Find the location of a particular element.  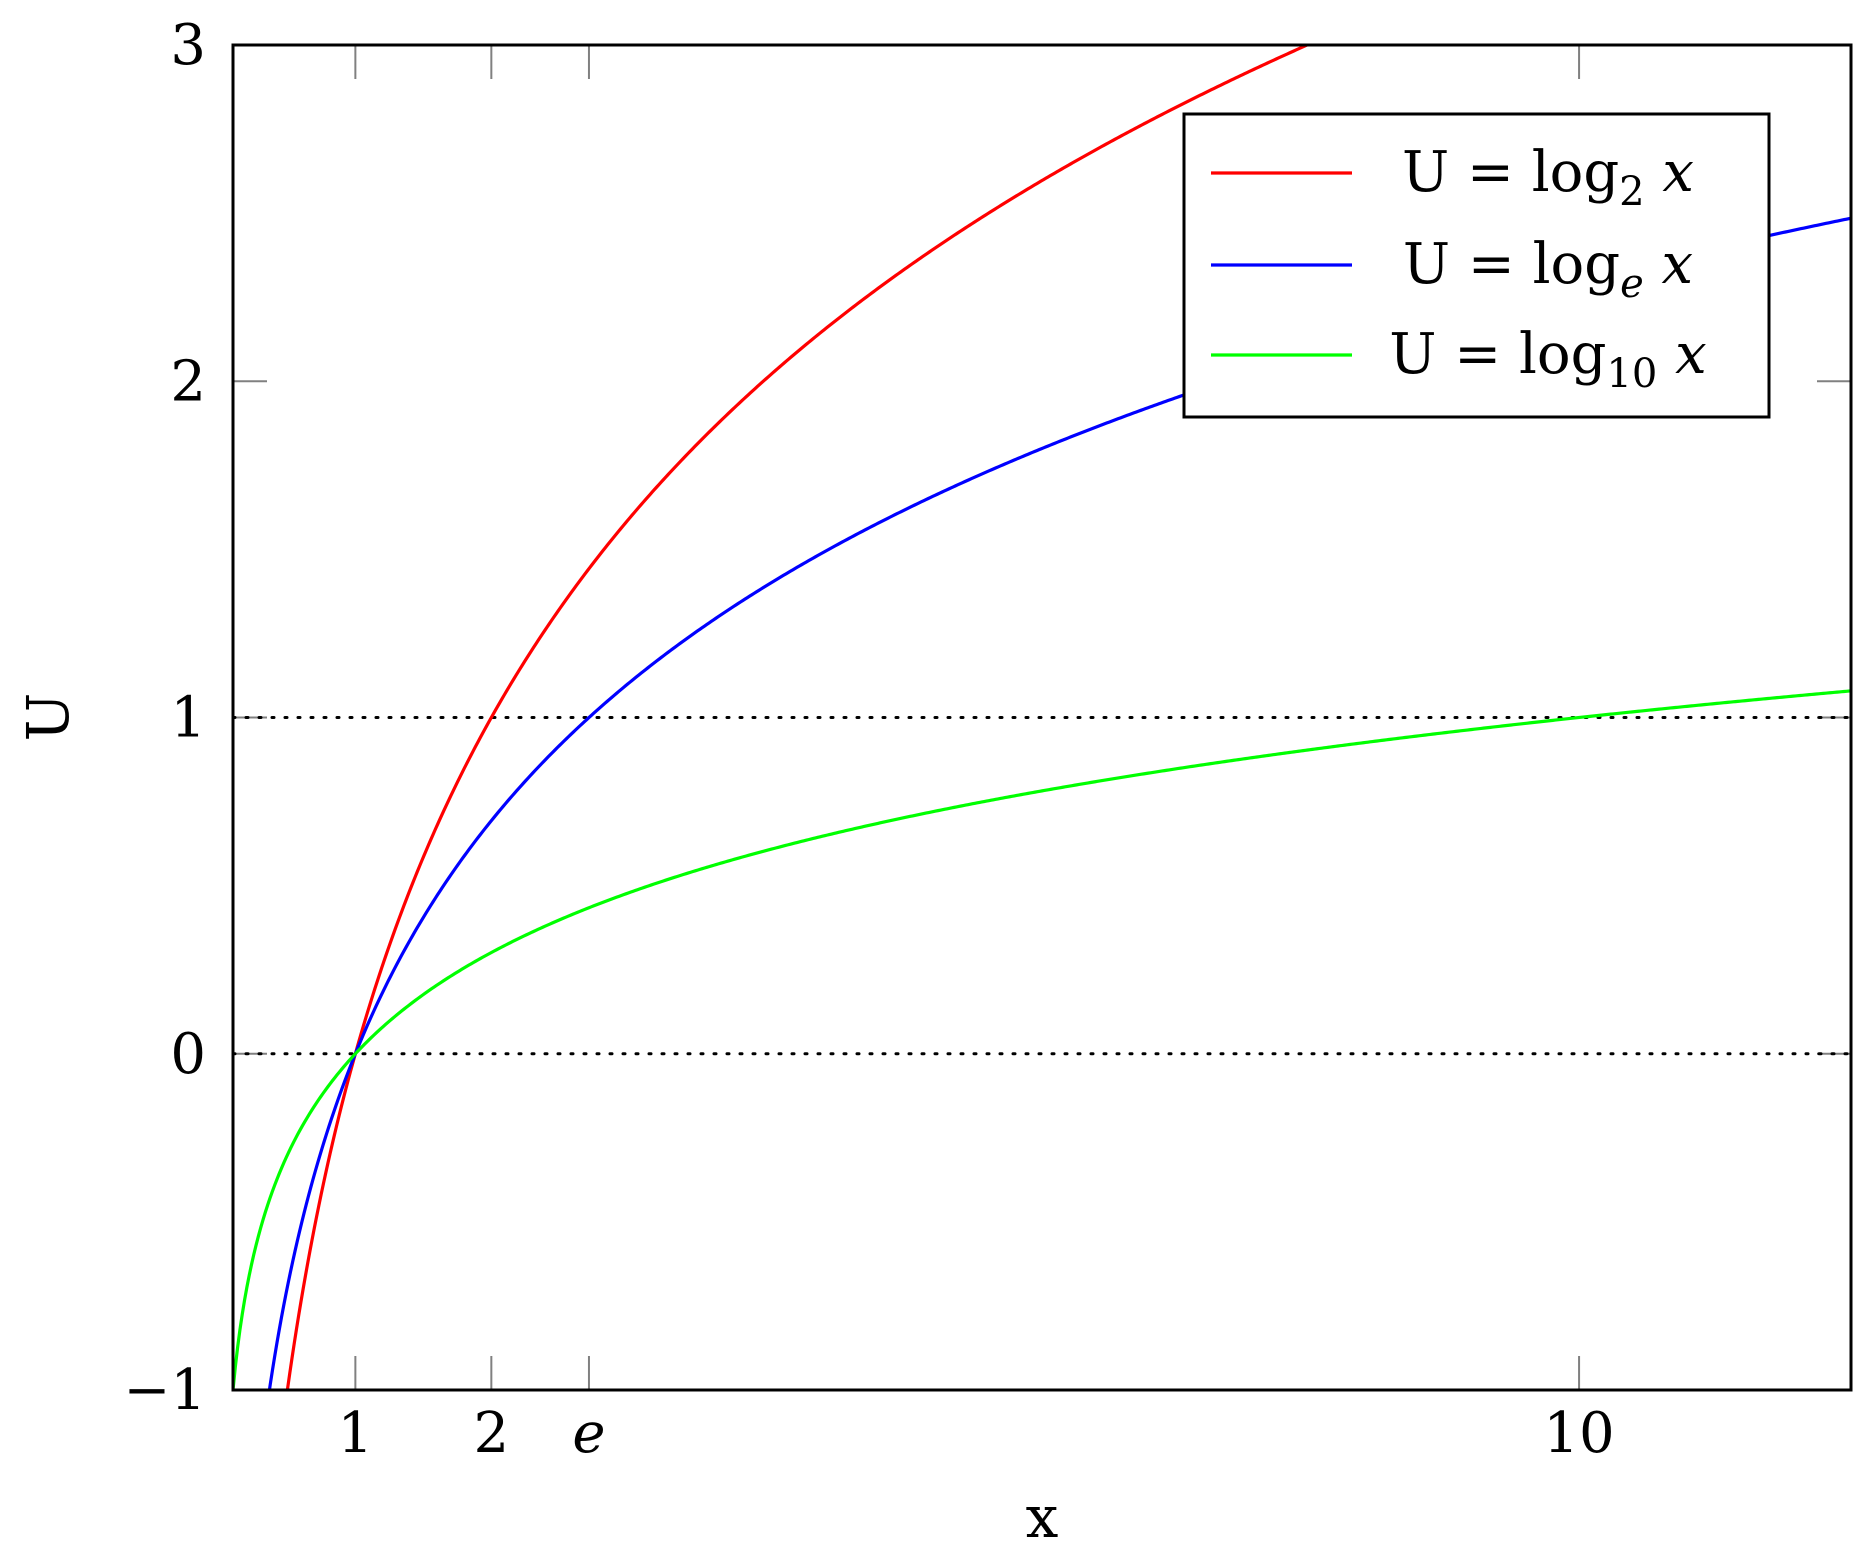

legend-label: U = log10 x is located at coordinates (1548, 359).